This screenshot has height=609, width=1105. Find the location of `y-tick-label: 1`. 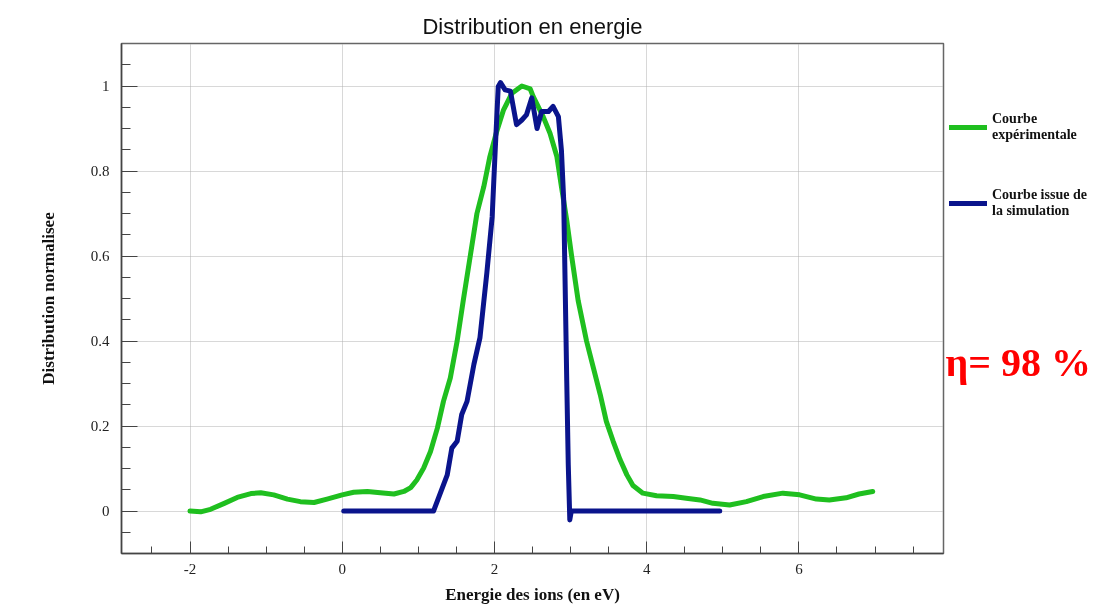

y-tick-label: 1 is located at coordinates (106, 86).